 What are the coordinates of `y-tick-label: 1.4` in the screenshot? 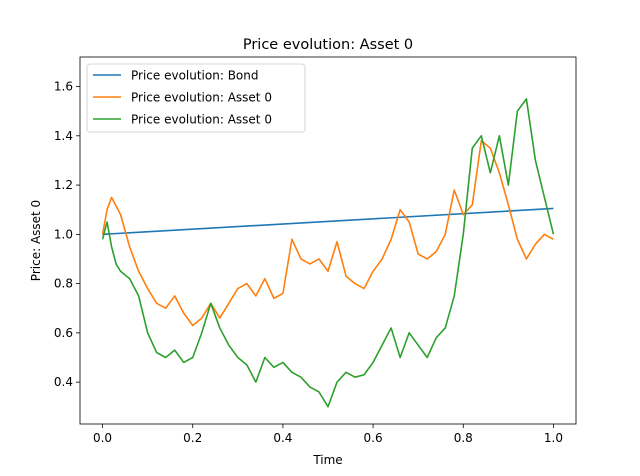 It's located at (63, 136).